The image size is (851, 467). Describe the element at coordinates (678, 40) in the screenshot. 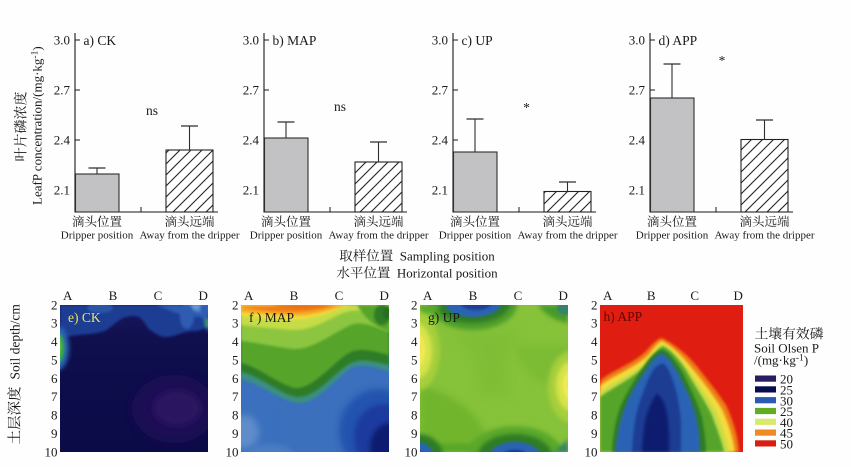

I see `svg-text: d) APP` at that location.